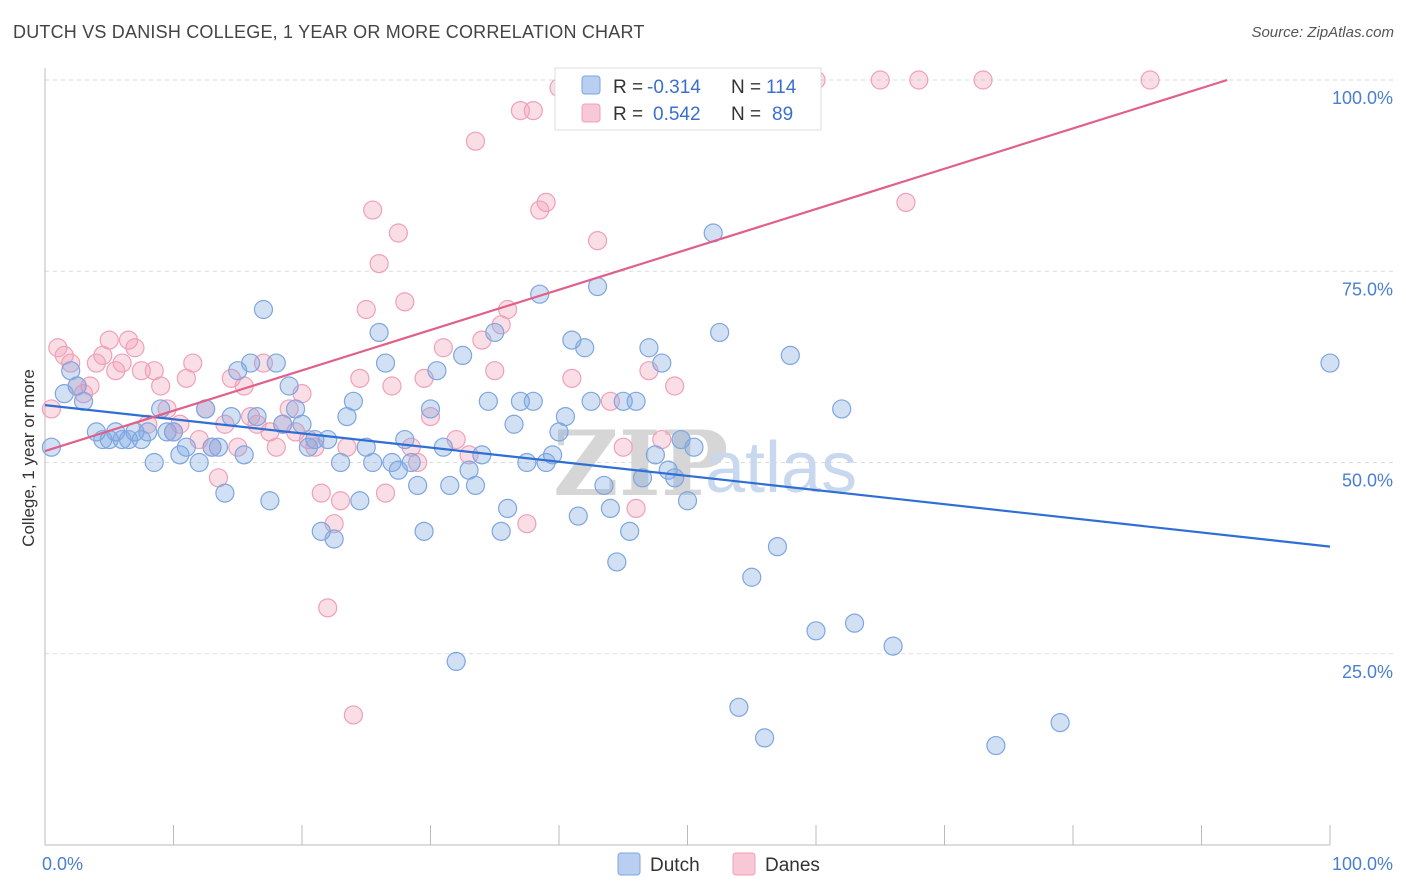 This screenshot has width=1406, height=892. Describe the element at coordinates (1322, 32) in the screenshot. I see `source-credit: Source: ZipAtlas.com` at that location.